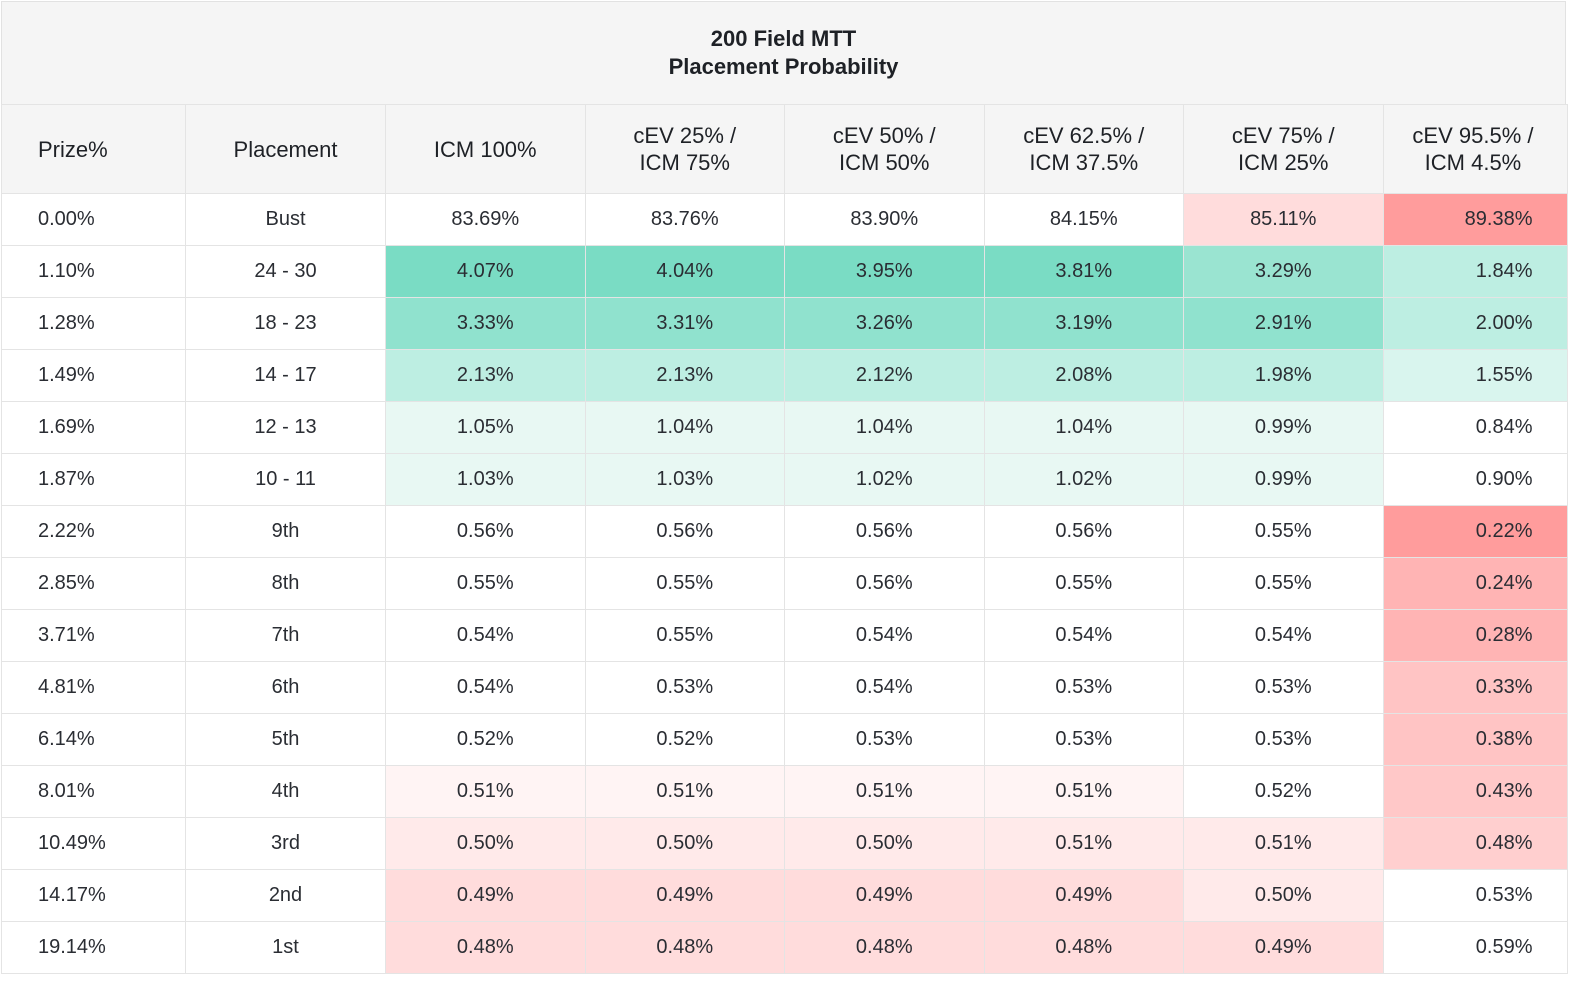 This screenshot has height=990, width=1594. I want to click on probability-cell: 0.99%, so click(1283, 427).